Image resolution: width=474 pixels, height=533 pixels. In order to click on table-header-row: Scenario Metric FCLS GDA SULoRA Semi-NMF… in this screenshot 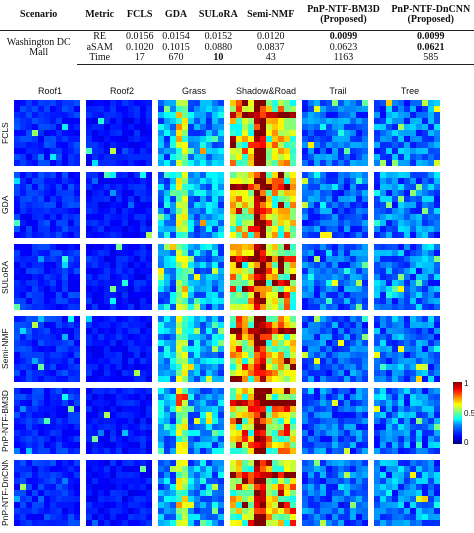, I will do `click(237, 15)`.